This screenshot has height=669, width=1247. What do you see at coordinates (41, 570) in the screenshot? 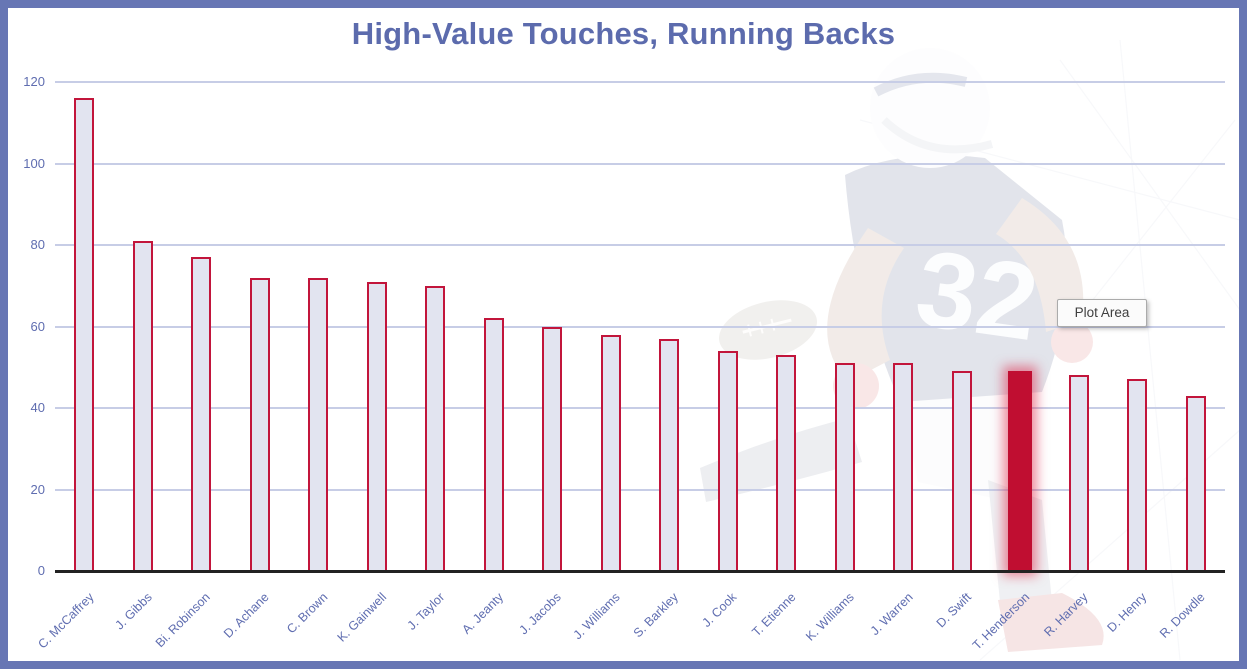
I see `y-axis-tick-label: 0` at bounding box center [41, 570].